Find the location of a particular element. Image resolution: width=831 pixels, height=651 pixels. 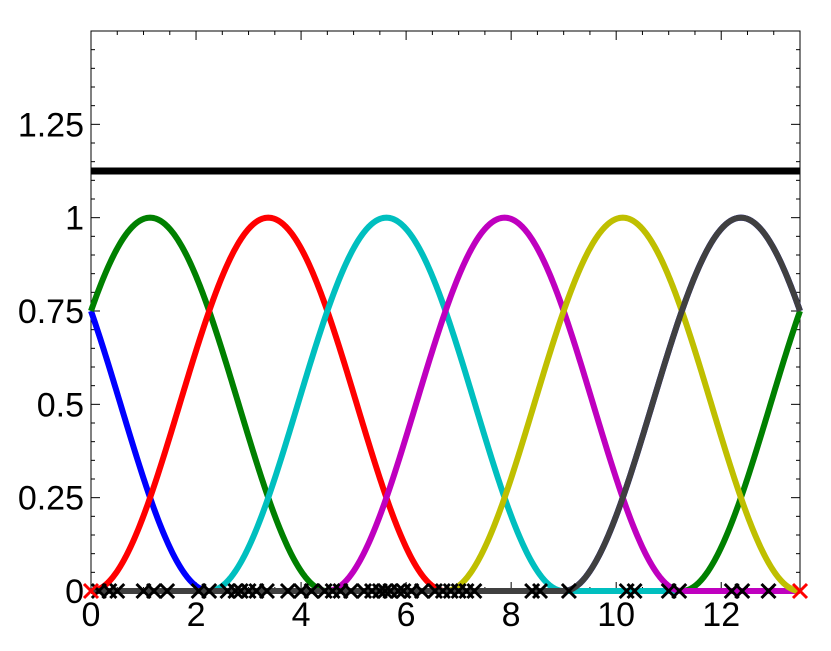

x-tick-label: 4 is located at coordinates (301, 615).